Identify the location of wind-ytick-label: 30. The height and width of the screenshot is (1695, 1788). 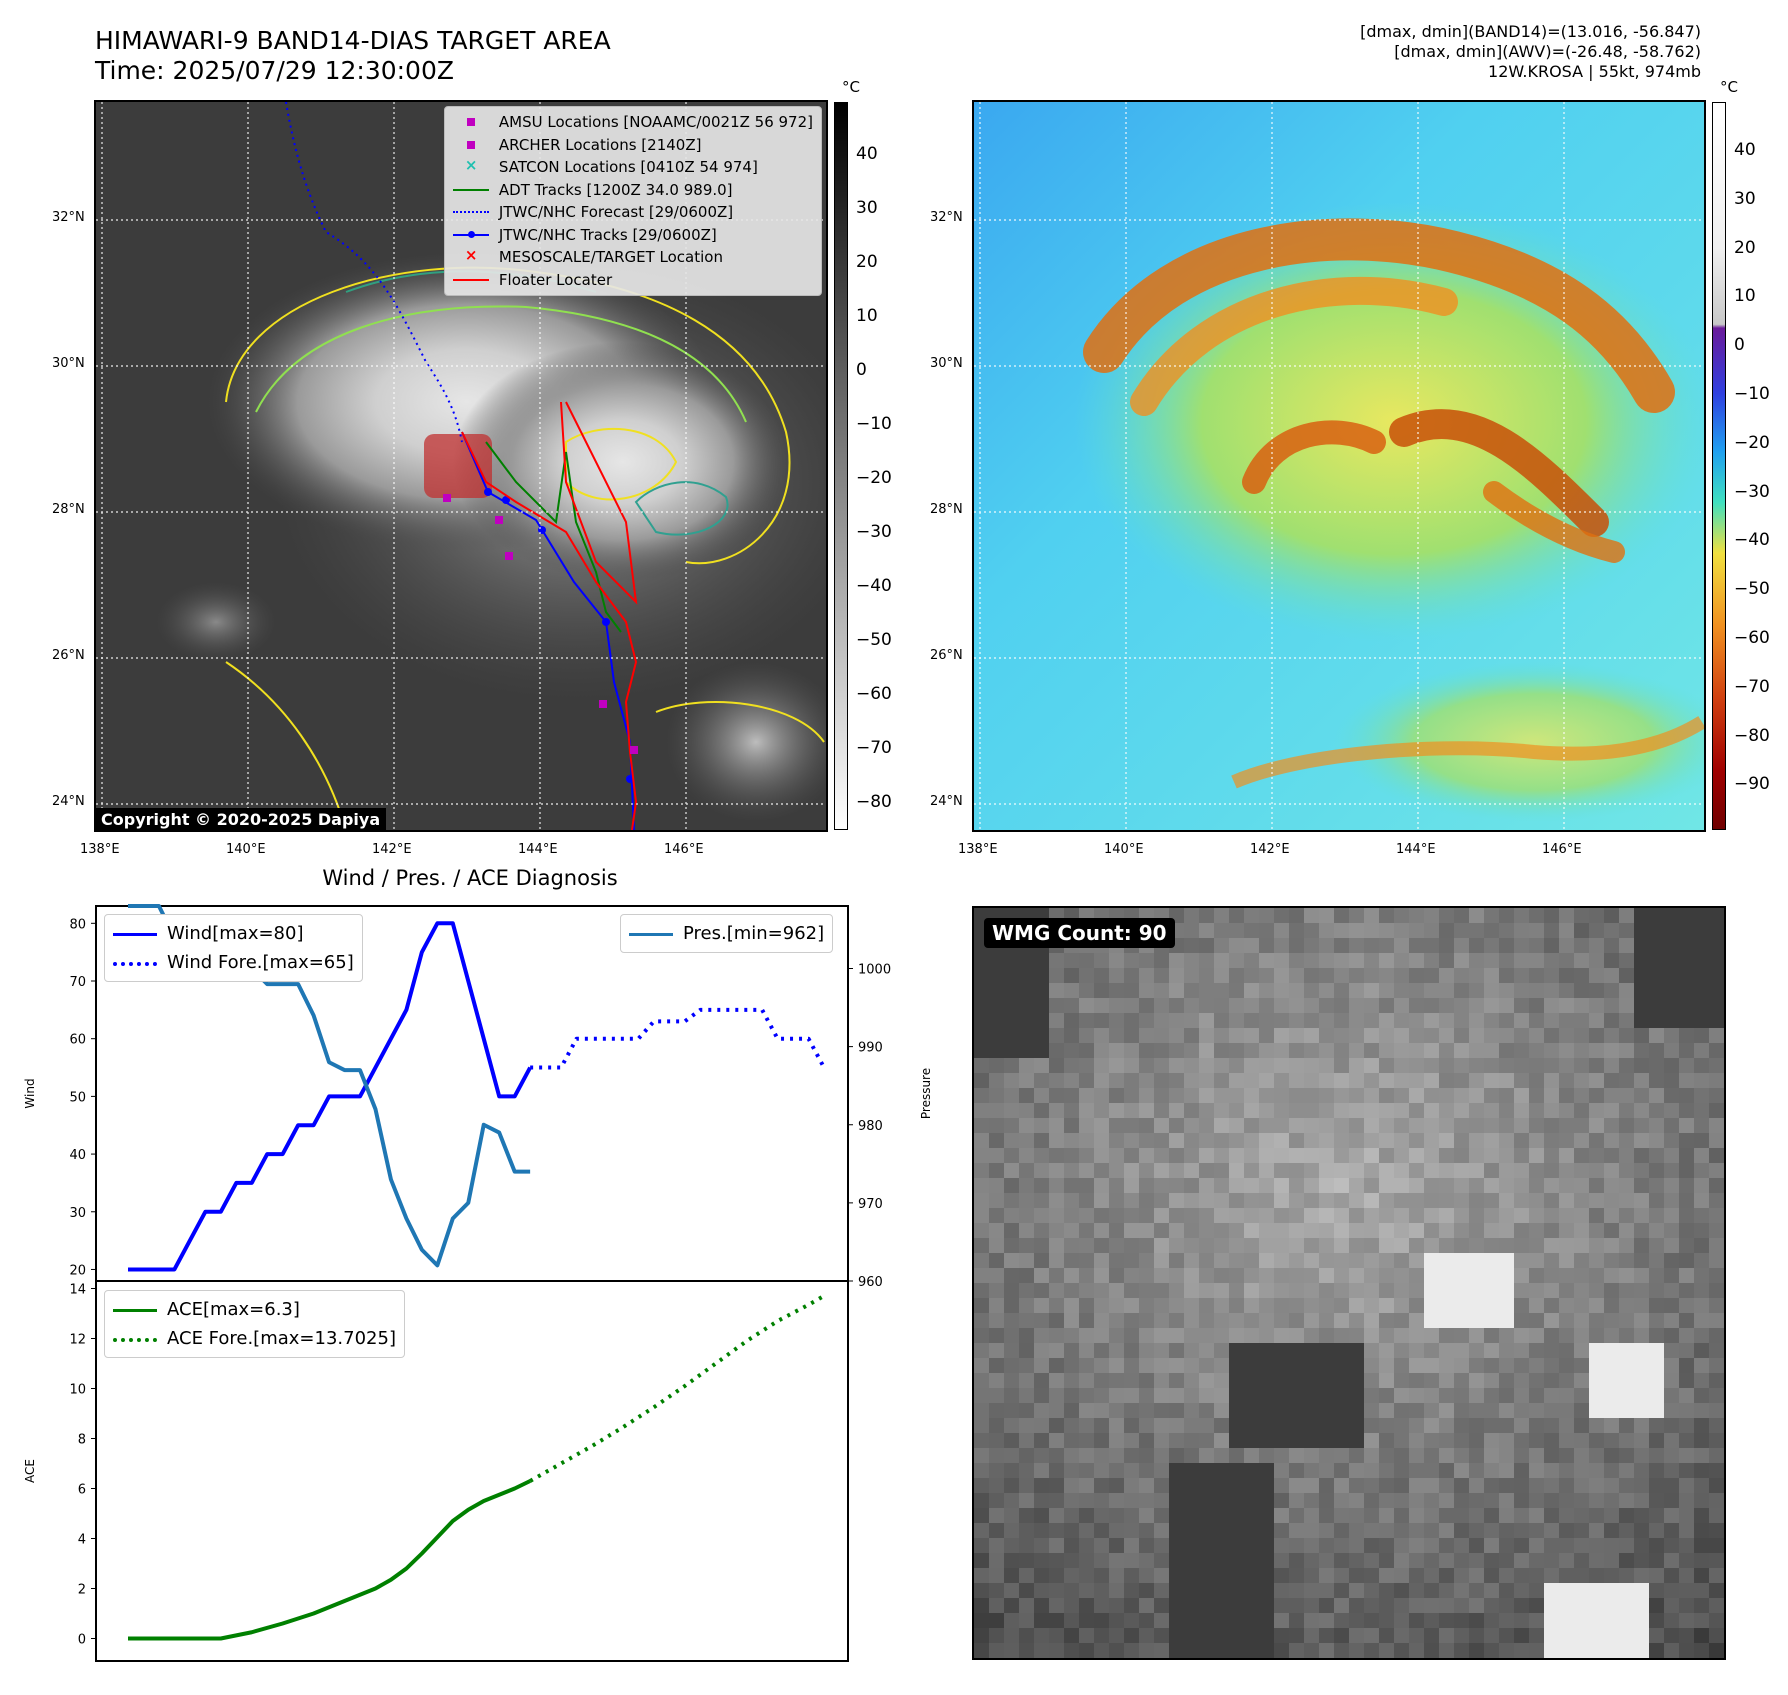
(77, 1213).